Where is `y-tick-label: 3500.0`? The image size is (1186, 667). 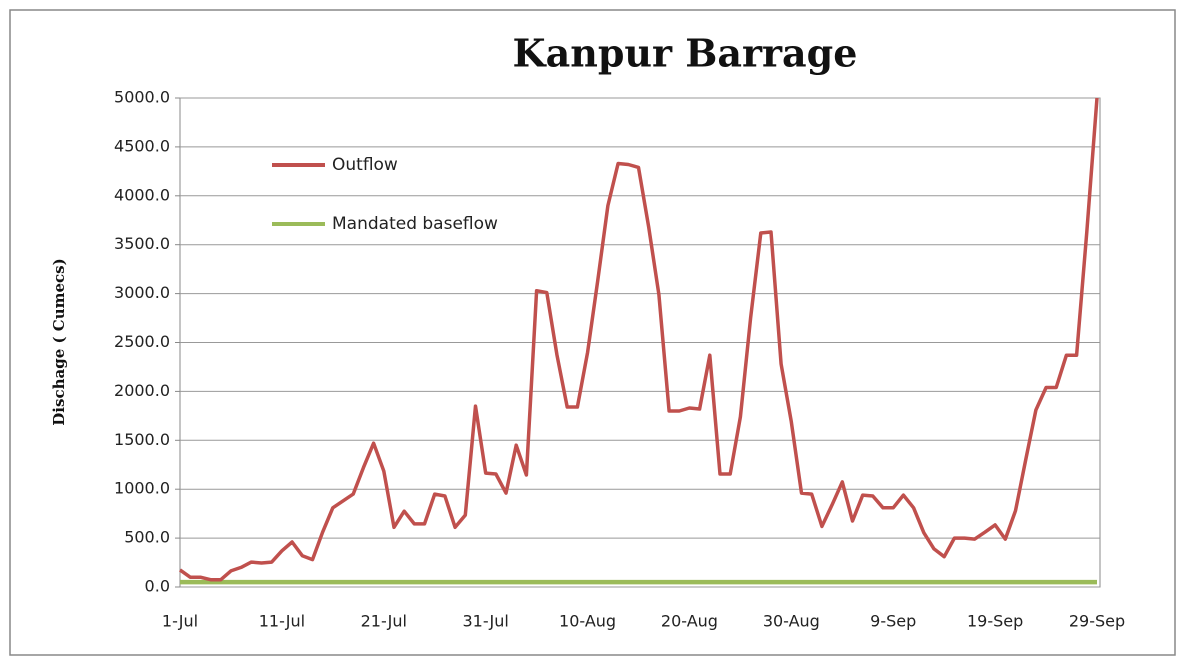
y-tick-label: 3500.0 is located at coordinates (142, 243).